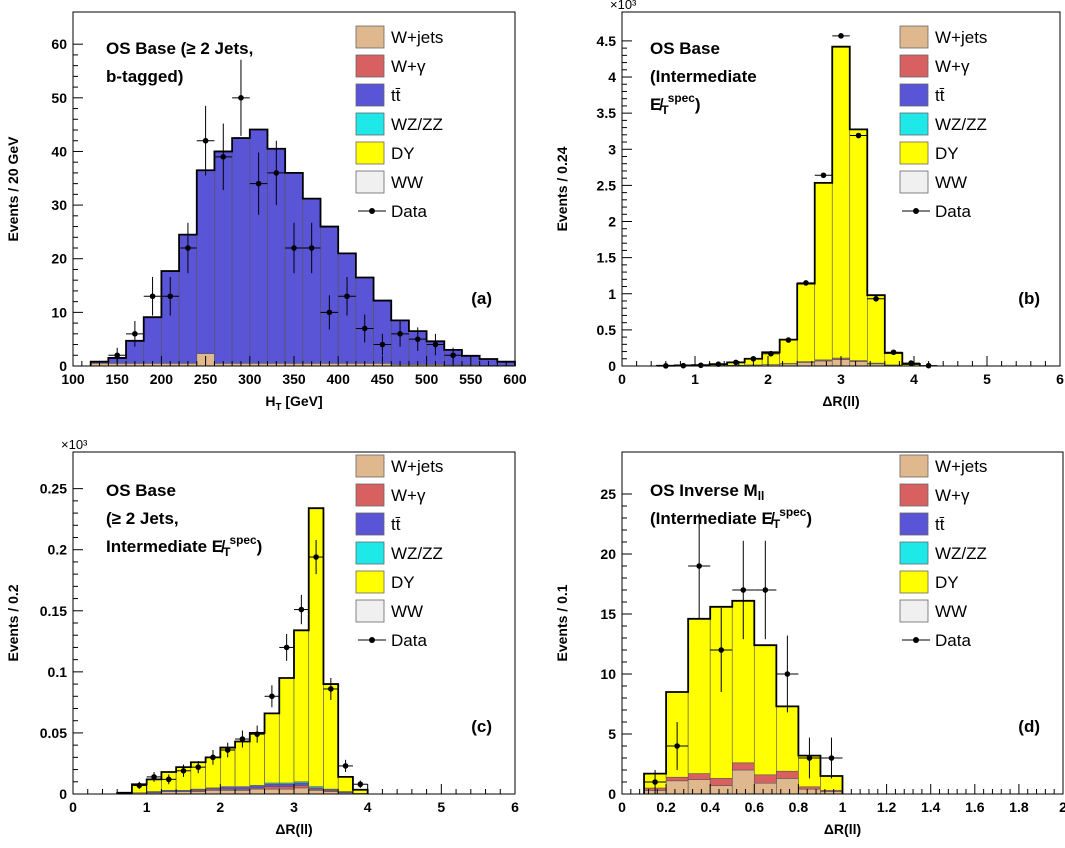 This screenshot has width=1065, height=848. I want to click on y-axis-label: Events / 0.2, so click(13, 622).